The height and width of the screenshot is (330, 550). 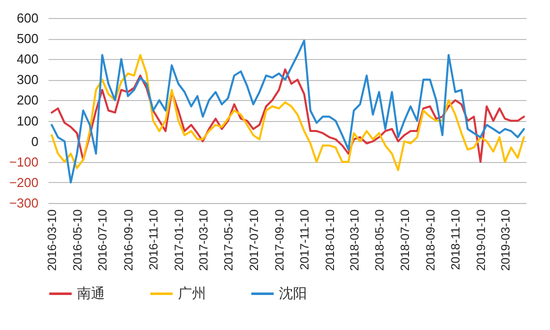 What do you see at coordinates (128, 240) in the screenshot?
I see `x-tick-label: 2016-09-10` at bounding box center [128, 240].